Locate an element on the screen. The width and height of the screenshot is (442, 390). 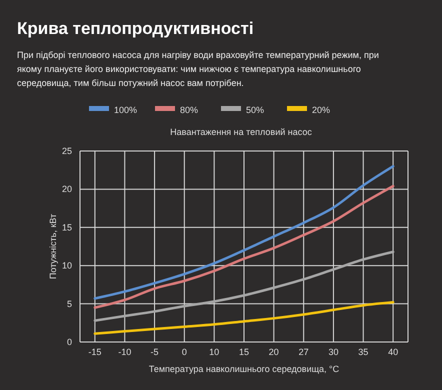
x-tick-label: 27 is located at coordinates (303, 352).